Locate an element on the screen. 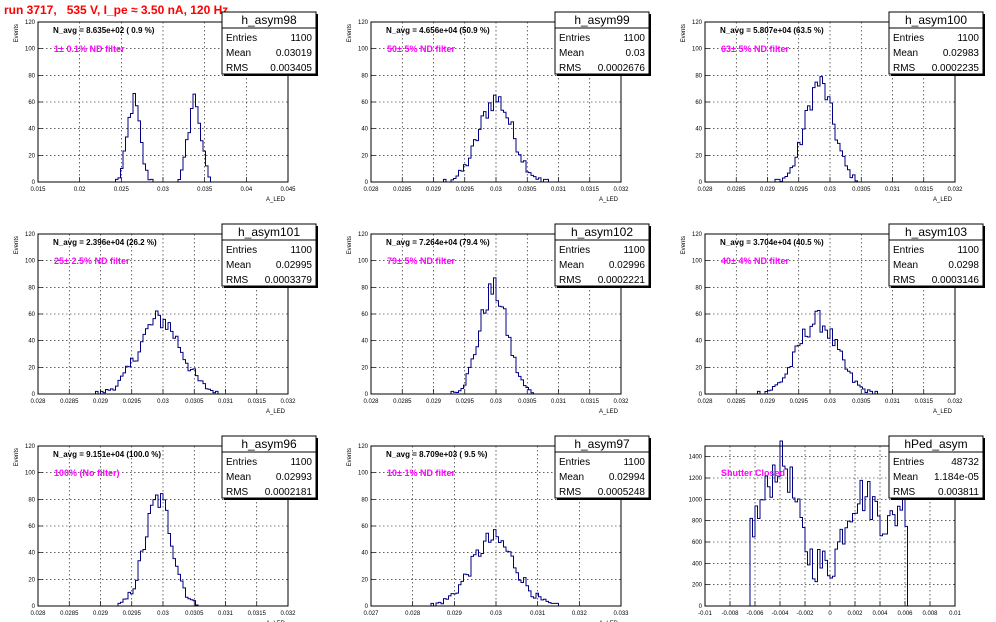  x-tick-label: 0.02 is located at coordinates (80, 190).